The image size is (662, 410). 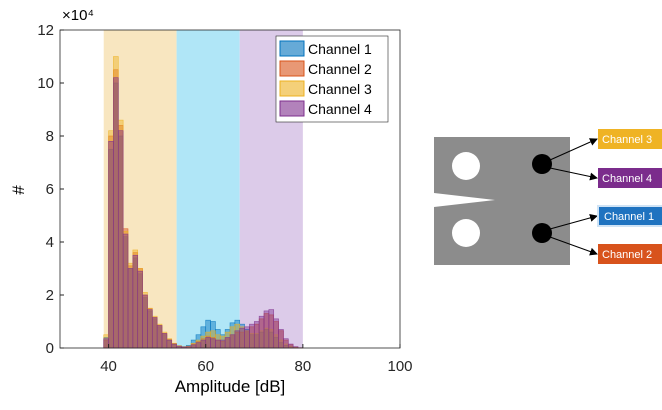 I want to click on y-tick-label: 4, so click(x=50, y=242).